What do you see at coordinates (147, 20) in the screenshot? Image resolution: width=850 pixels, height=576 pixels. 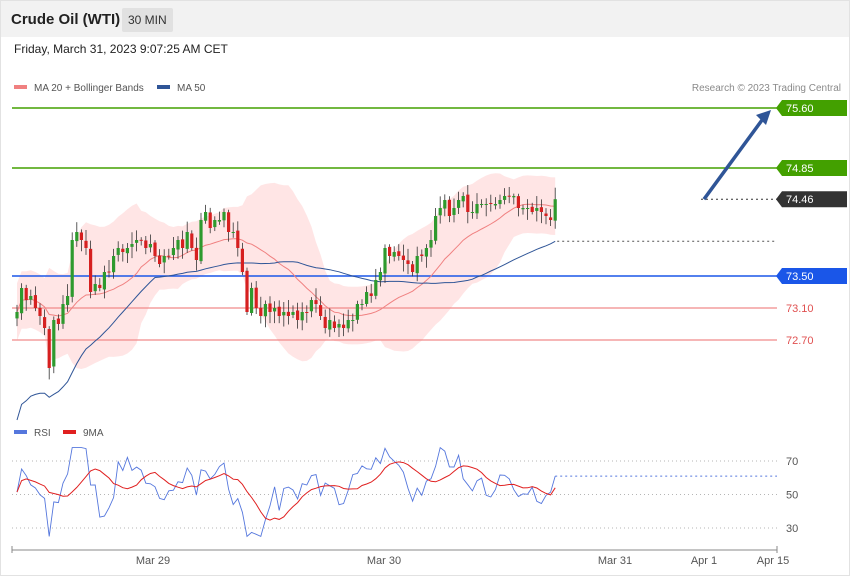 I see `interval-button: 30 MIN` at bounding box center [147, 20].